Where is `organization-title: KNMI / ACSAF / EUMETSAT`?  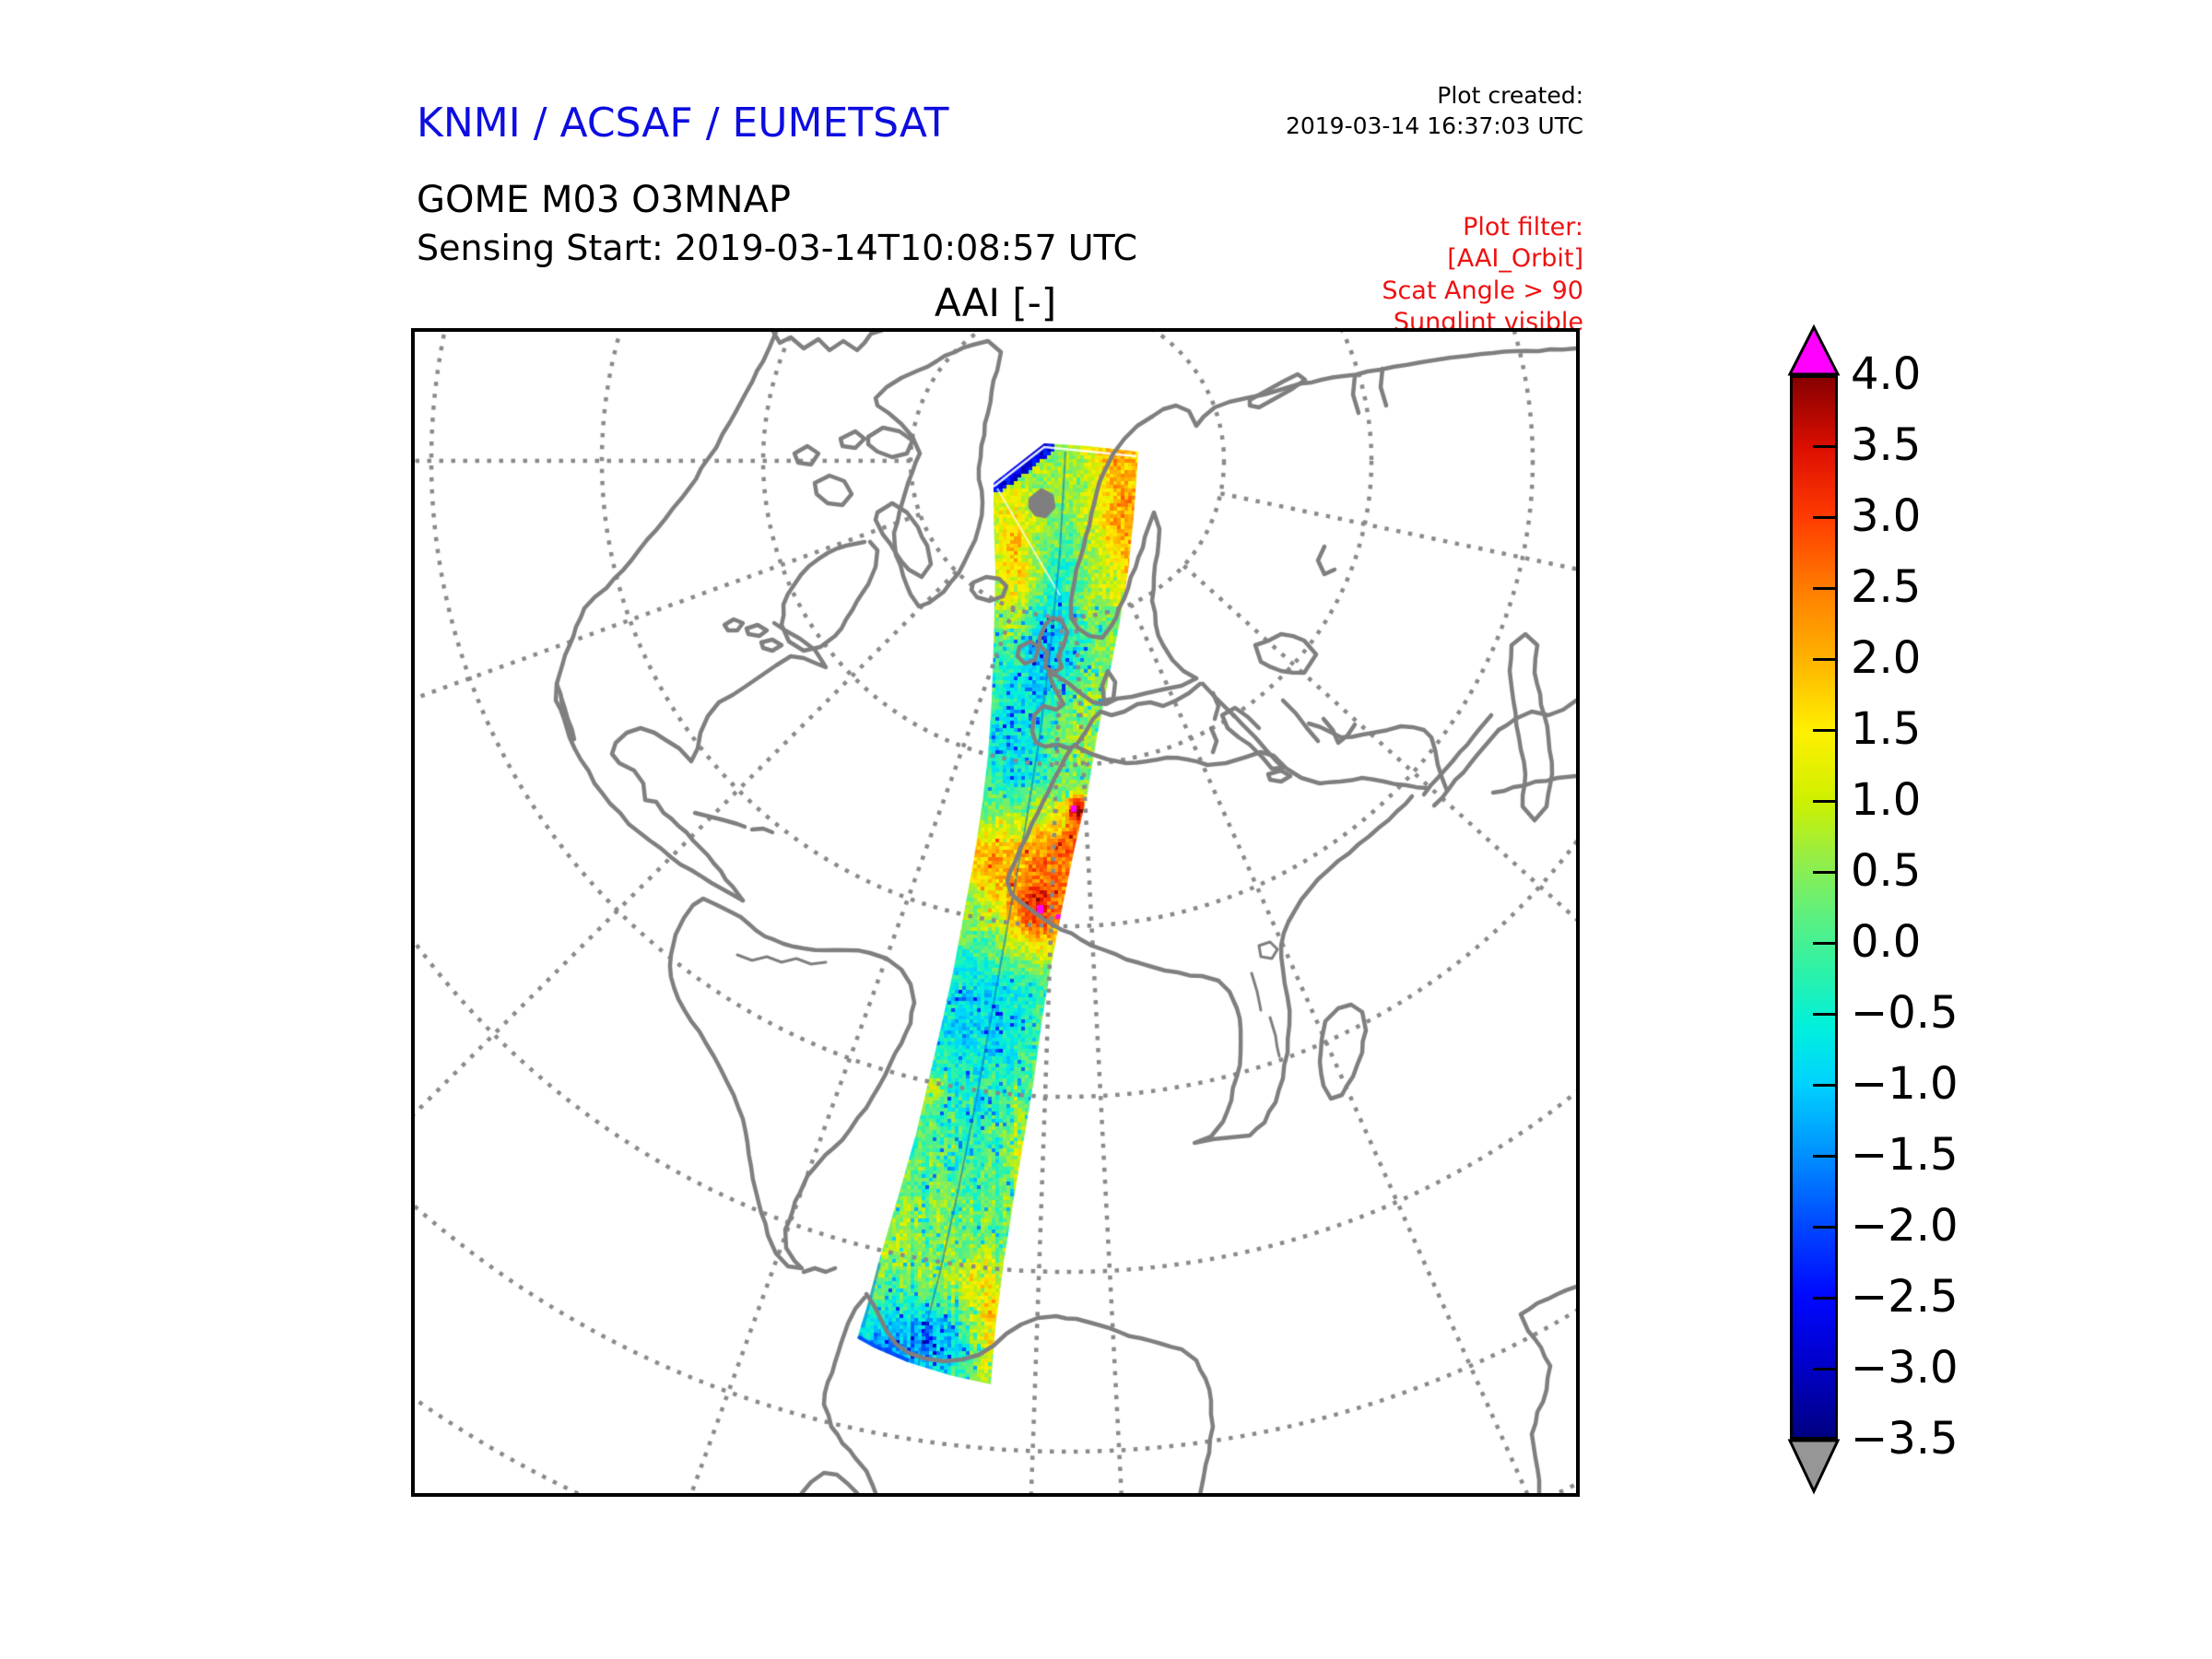
organization-title: KNMI / ACSAF / EUMETSAT is located at coordinates (683, 123).